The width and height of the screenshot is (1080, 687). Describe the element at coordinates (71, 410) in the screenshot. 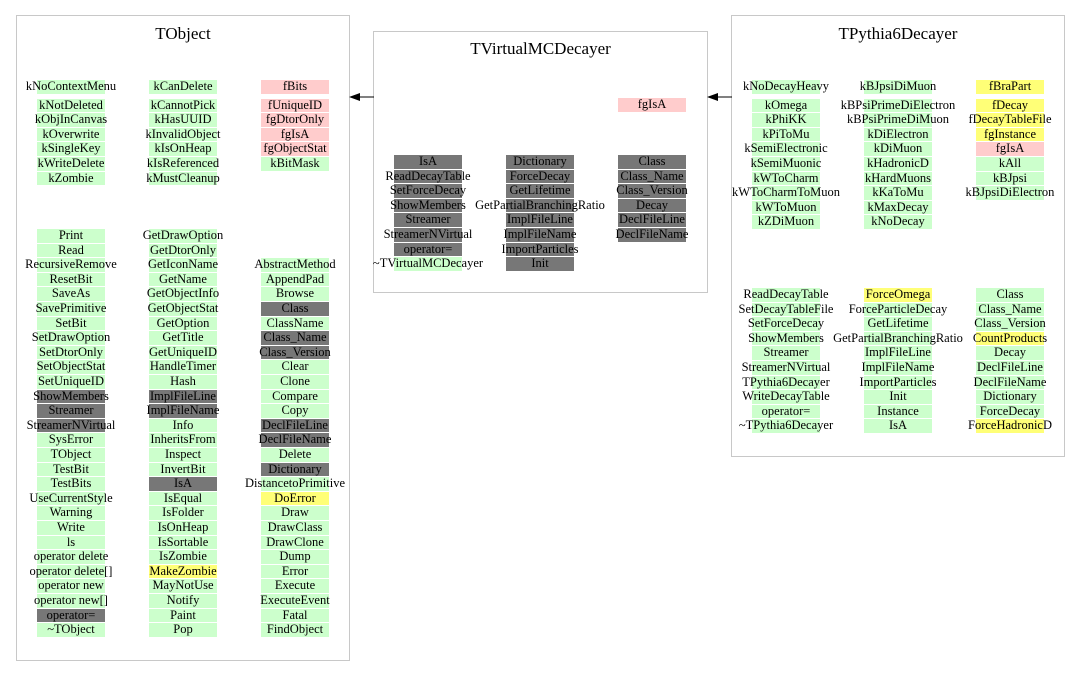

I see `method-label: Streamer` at that location.